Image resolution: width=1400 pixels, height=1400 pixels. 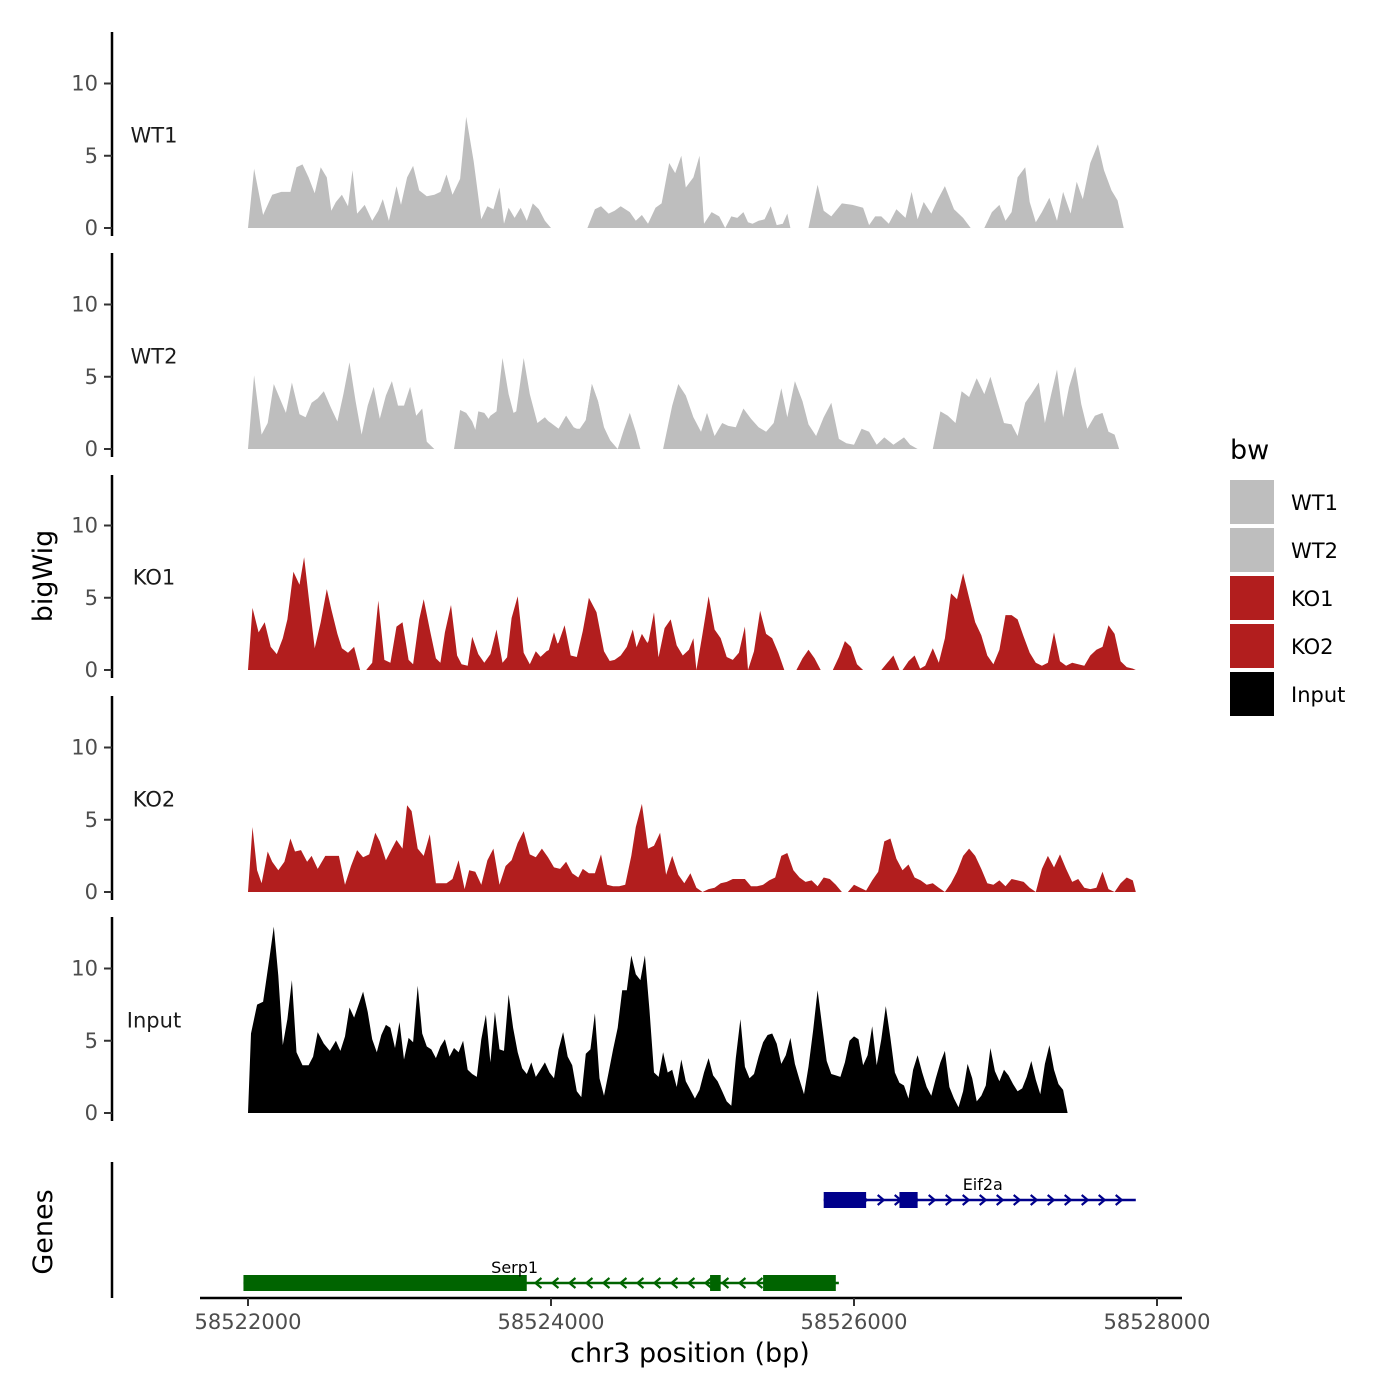 I want to click on legend-label: KO1, so click(x=1312, y=599).